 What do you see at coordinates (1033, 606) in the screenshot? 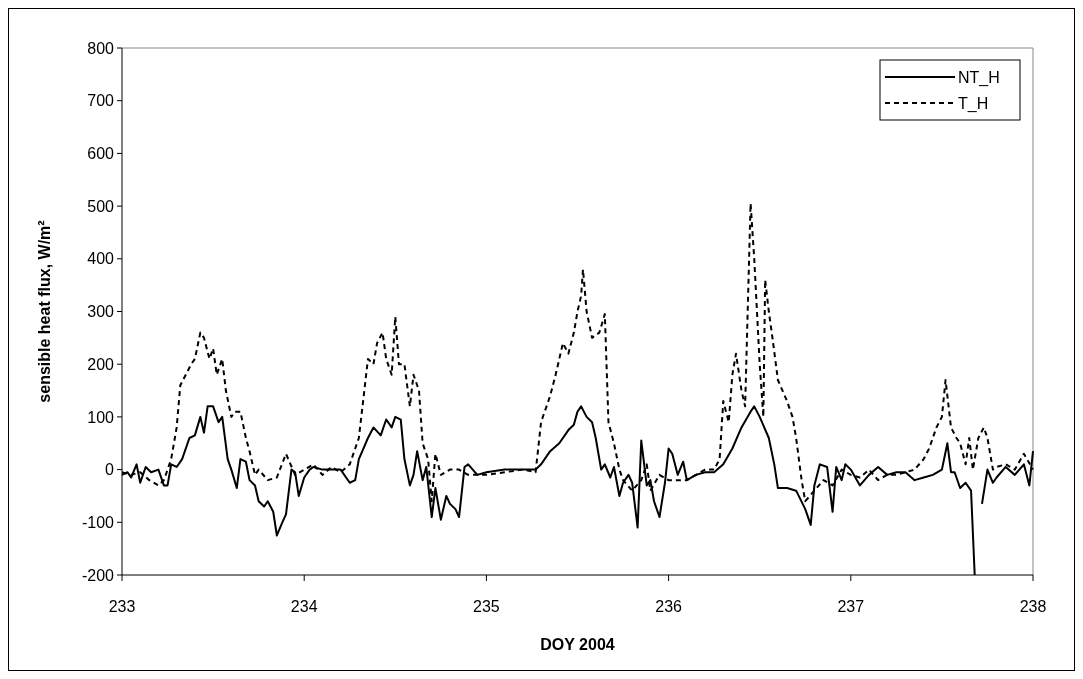
I see `x-tick-label: 238` at bounding box center [1033, 606].